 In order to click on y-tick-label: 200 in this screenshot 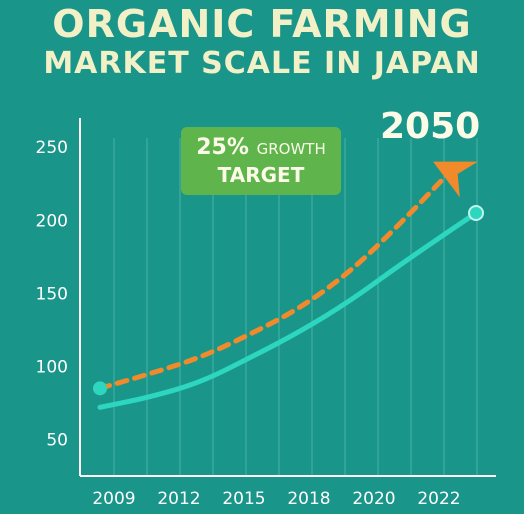, I will do `click(52, 221)`.